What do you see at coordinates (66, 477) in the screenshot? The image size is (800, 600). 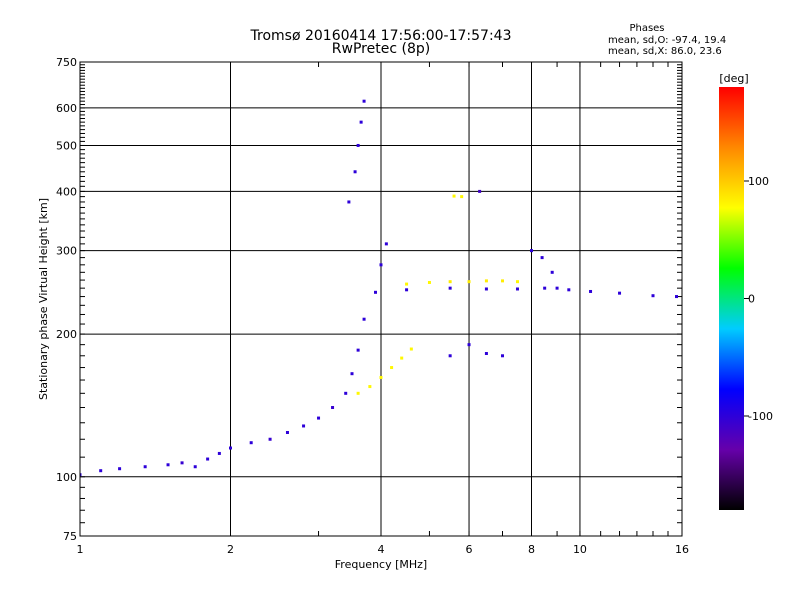 I see `y-tick-label: 100` at bounding box center [66, 477].